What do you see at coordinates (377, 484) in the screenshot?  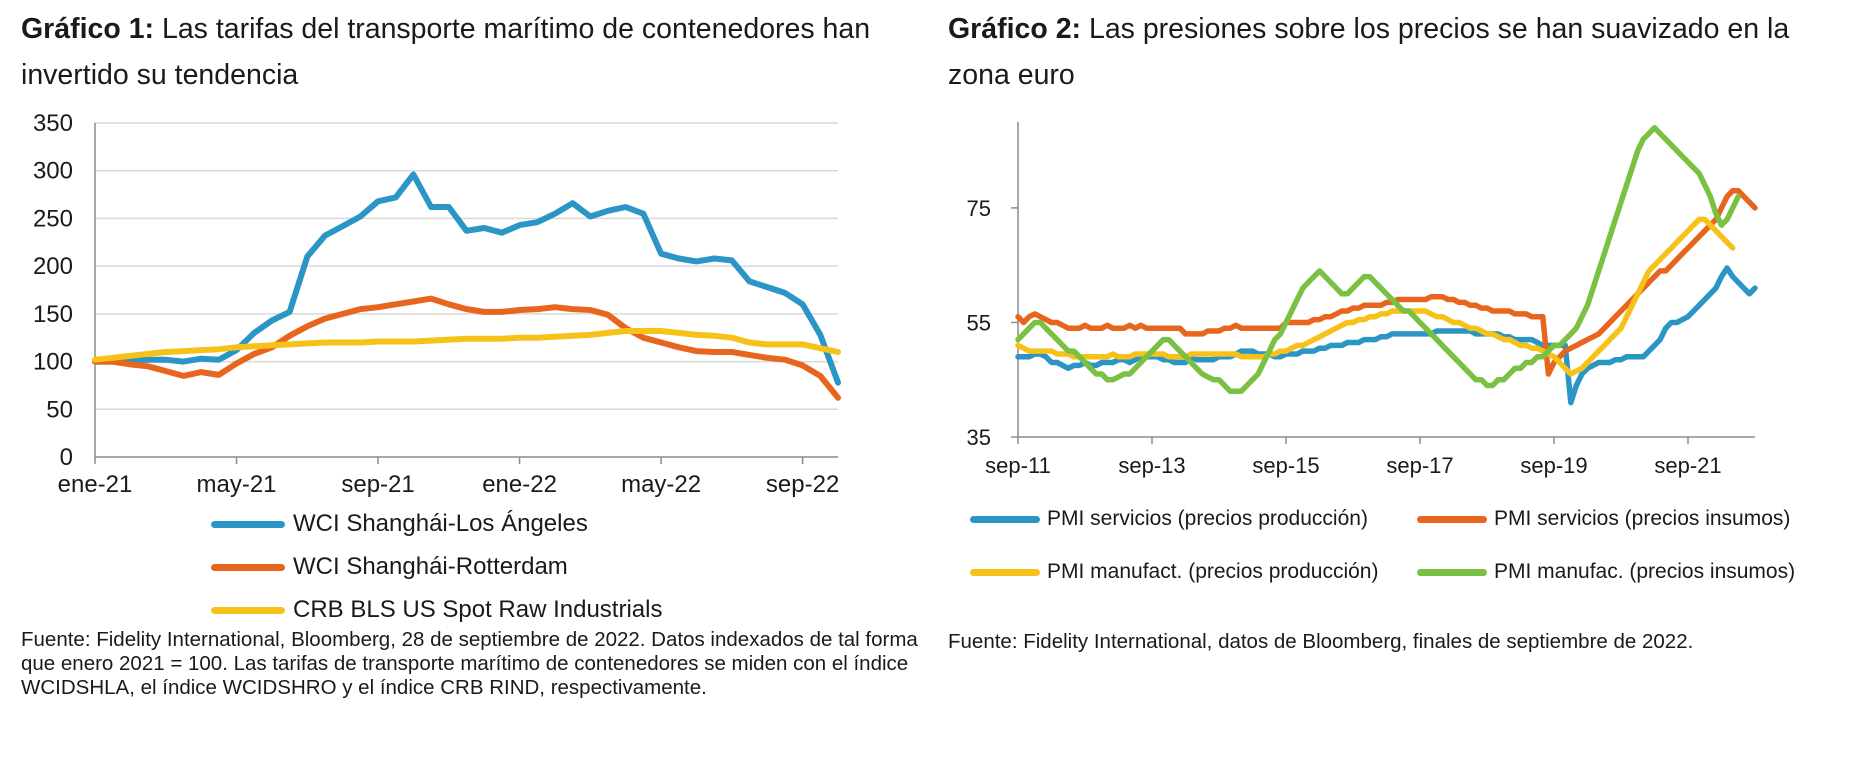 I see `chart1-x-tick-label: sep-21` at bounding box center [377, 484].